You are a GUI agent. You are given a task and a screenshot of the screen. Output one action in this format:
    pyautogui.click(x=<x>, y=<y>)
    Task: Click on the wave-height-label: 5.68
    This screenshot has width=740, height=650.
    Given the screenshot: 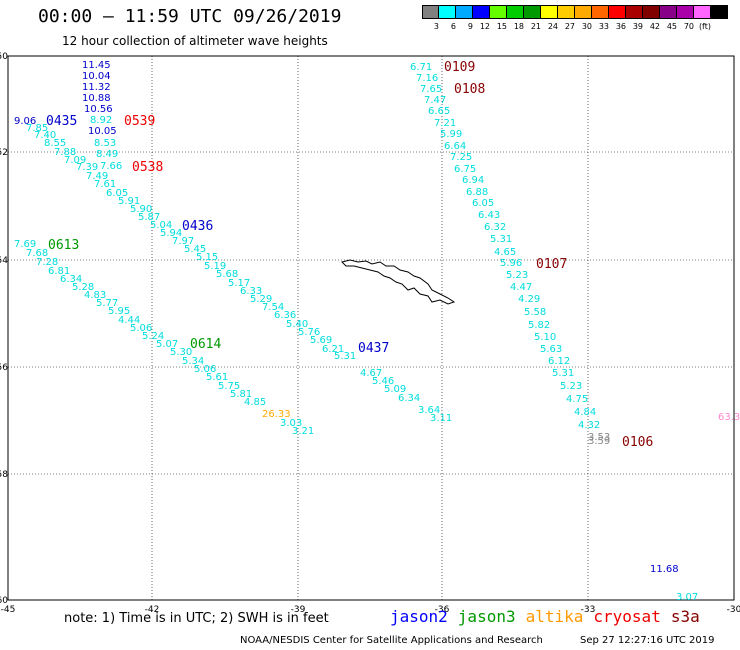 What is the action you would take?
    pyautogui.click(x=227, y=274)
    